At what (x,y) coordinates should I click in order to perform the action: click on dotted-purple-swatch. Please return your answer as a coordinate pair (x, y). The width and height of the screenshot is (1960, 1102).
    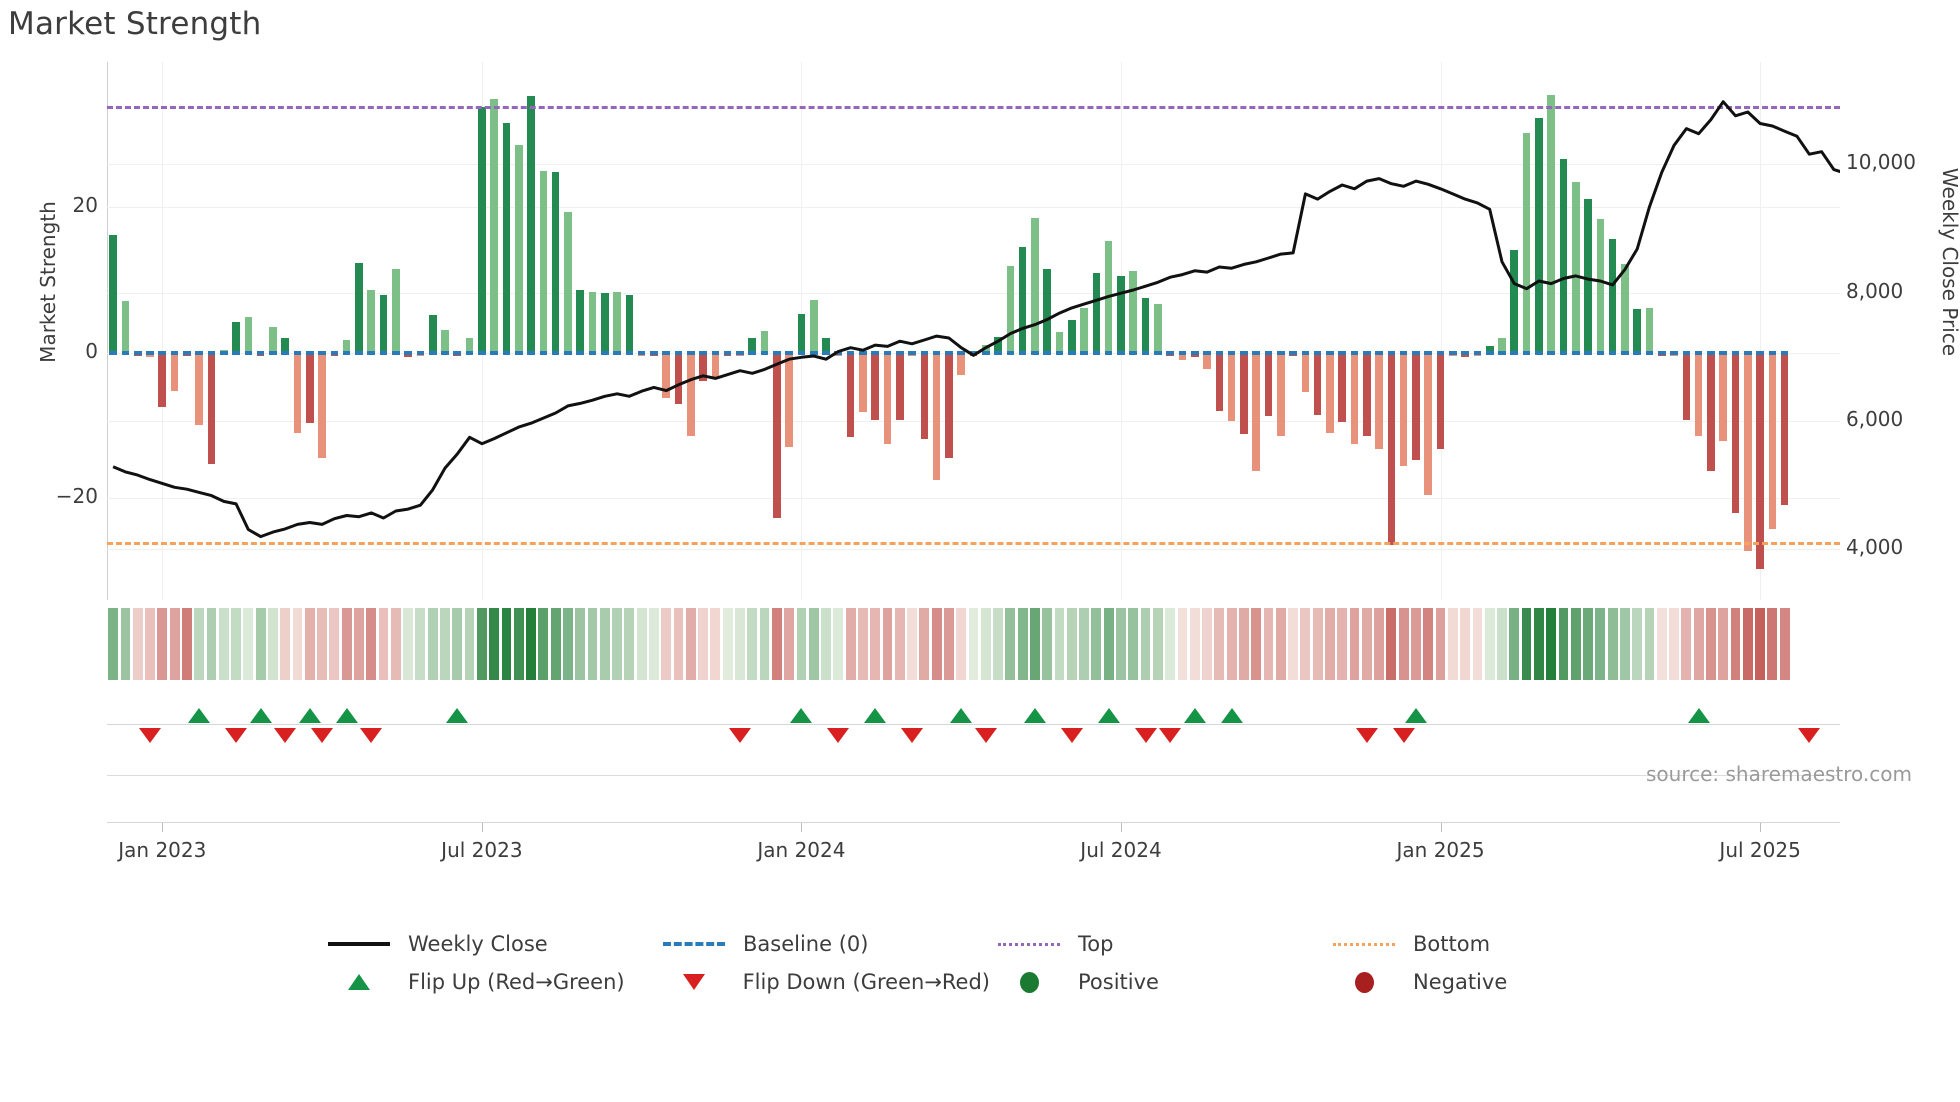
    Looking at the image, I should click on (1029, 944).